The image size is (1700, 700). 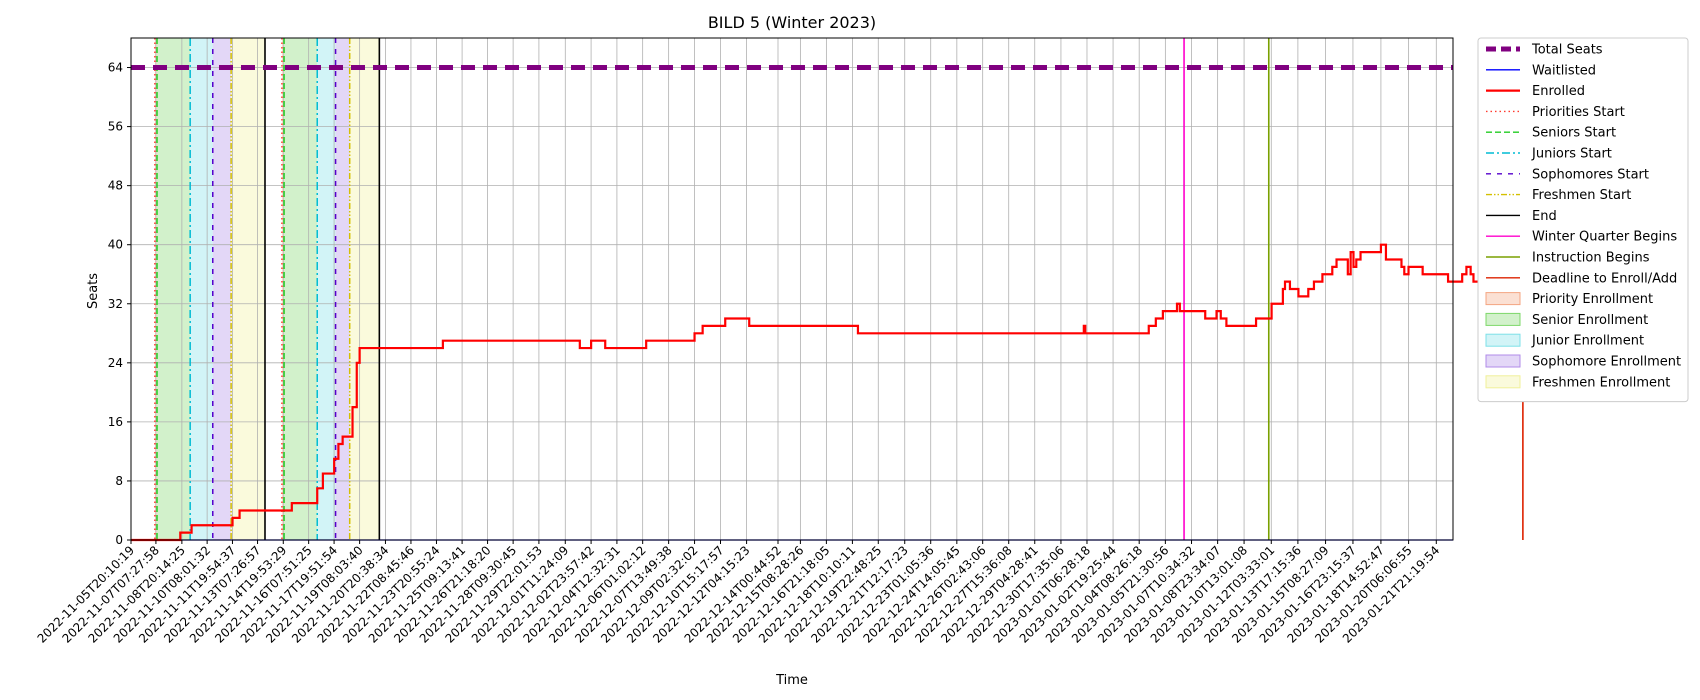 I want to click on legend-item-priority-enrollment: Priority Enrollment, so click(x=1569, y=299).